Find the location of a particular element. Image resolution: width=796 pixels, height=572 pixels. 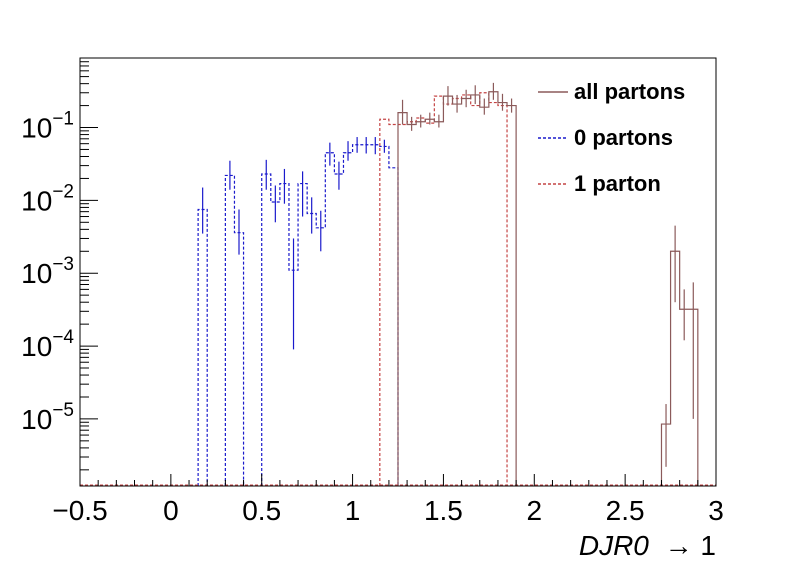

y-tick-label-exponent: −4 is located at coordinates (63, 337).